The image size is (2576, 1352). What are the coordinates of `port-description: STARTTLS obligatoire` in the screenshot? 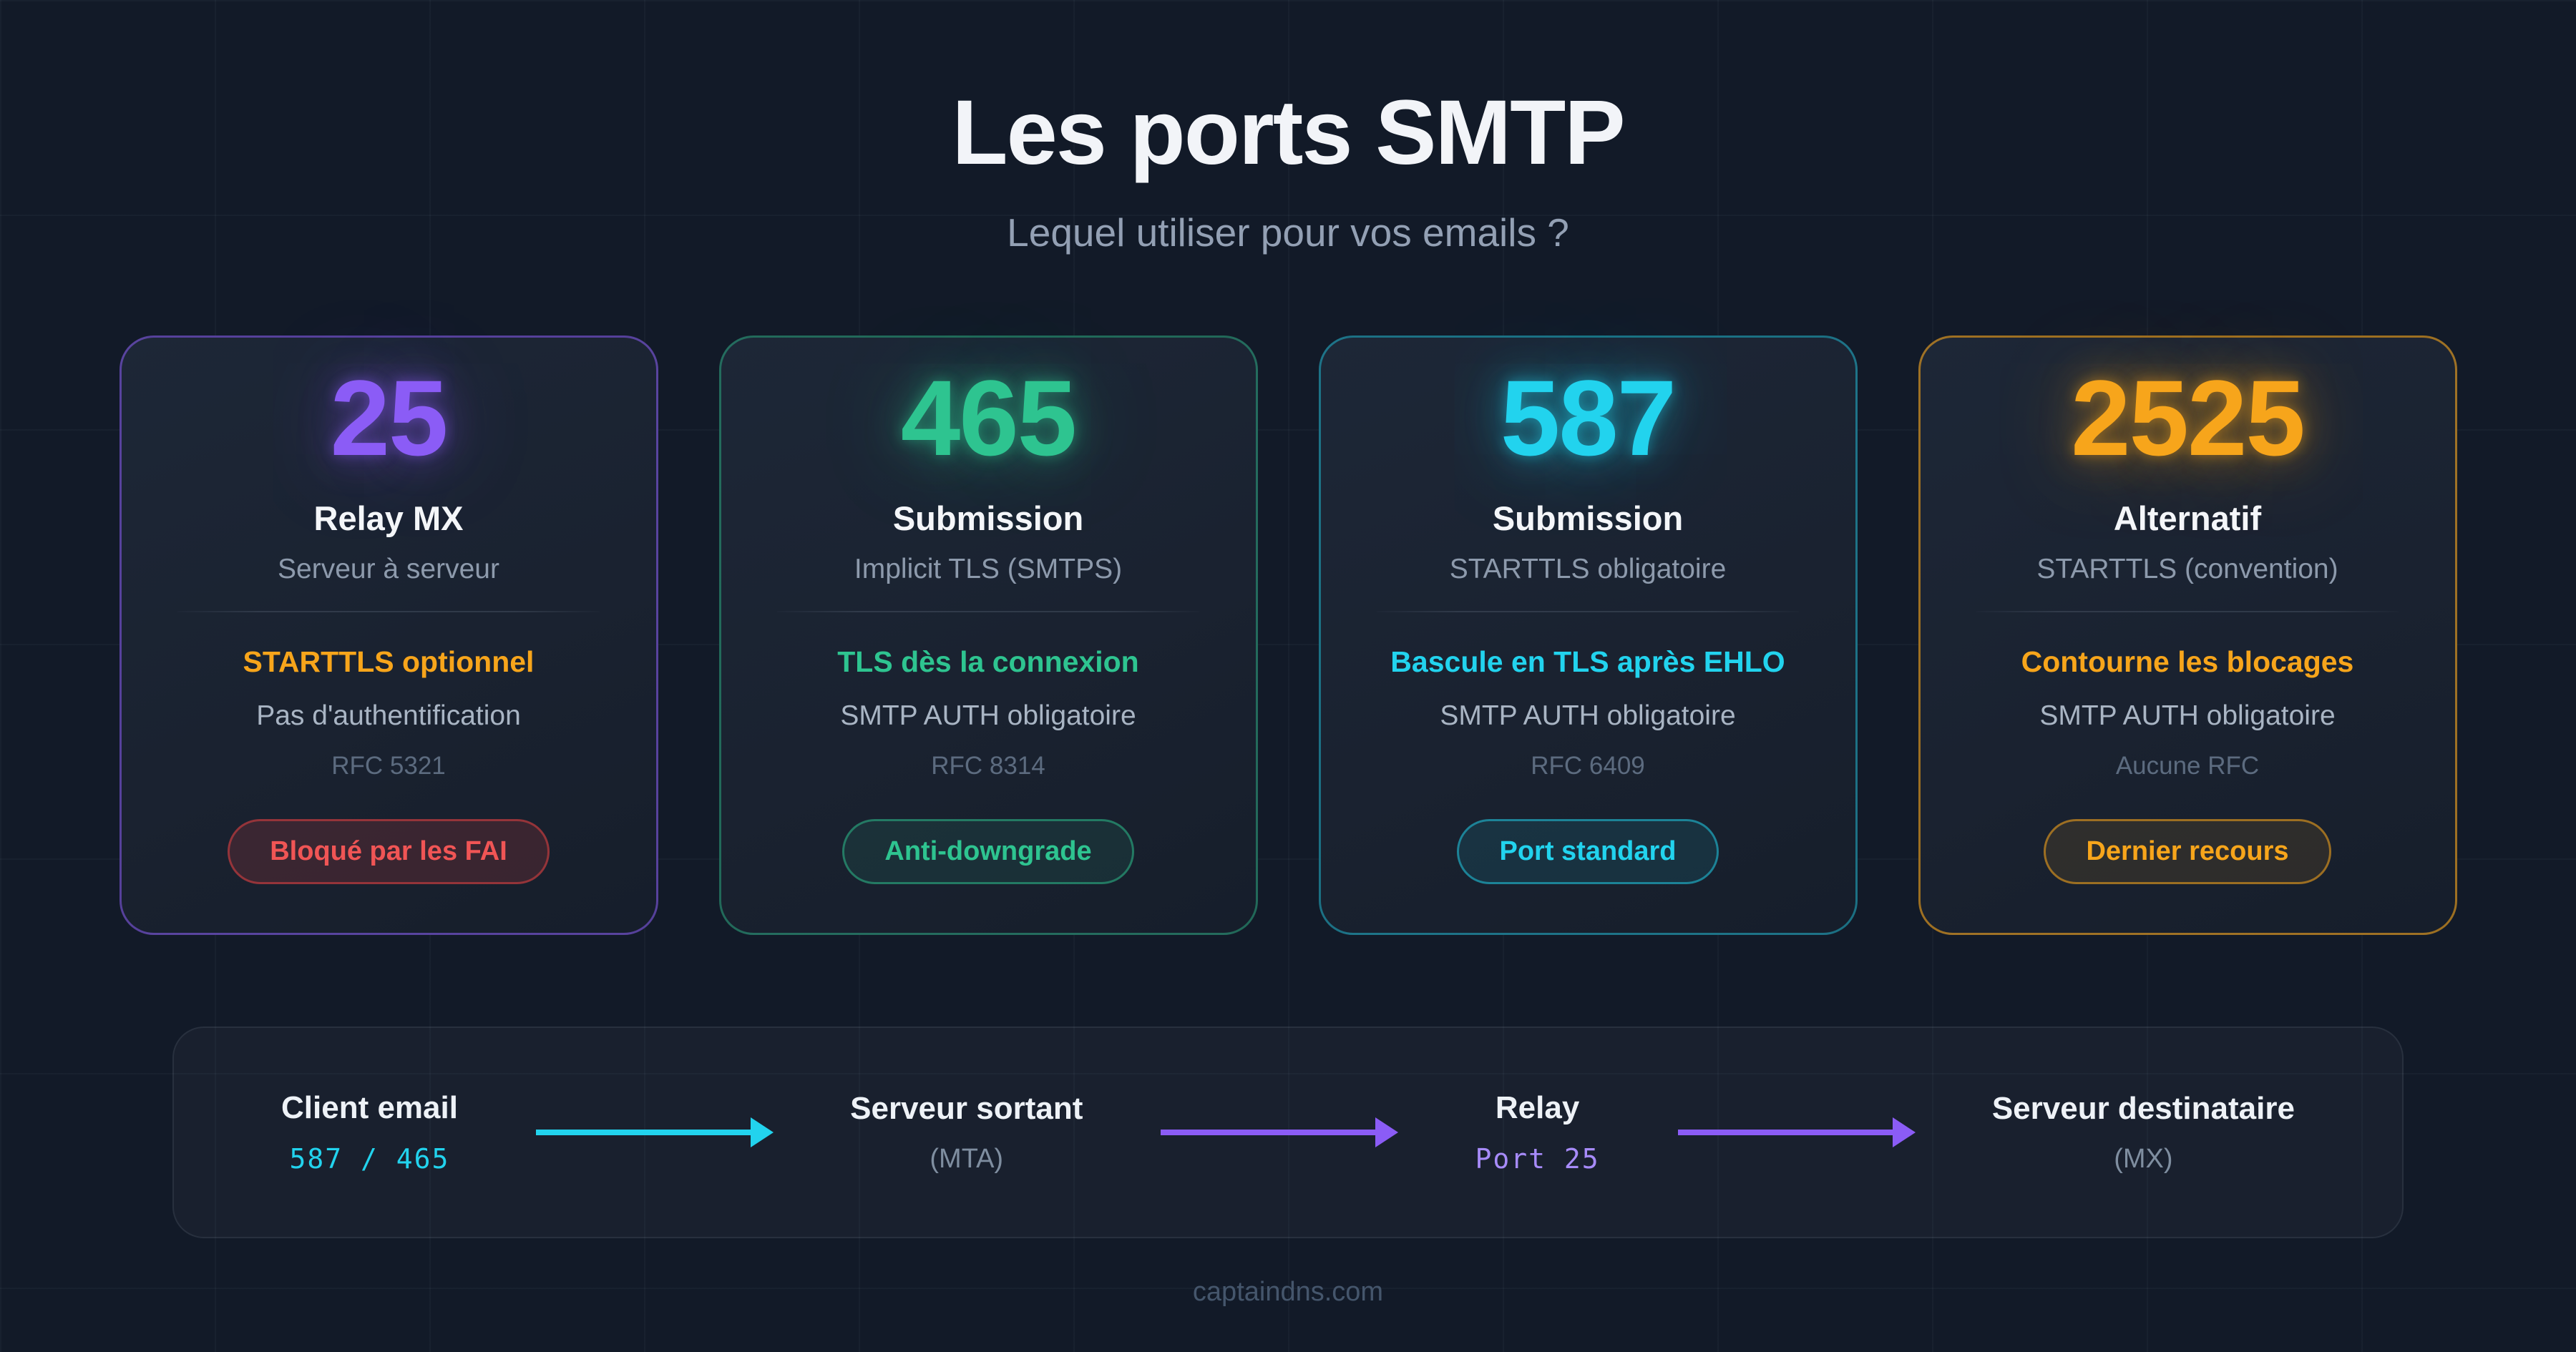 It's located at (1588, 569).